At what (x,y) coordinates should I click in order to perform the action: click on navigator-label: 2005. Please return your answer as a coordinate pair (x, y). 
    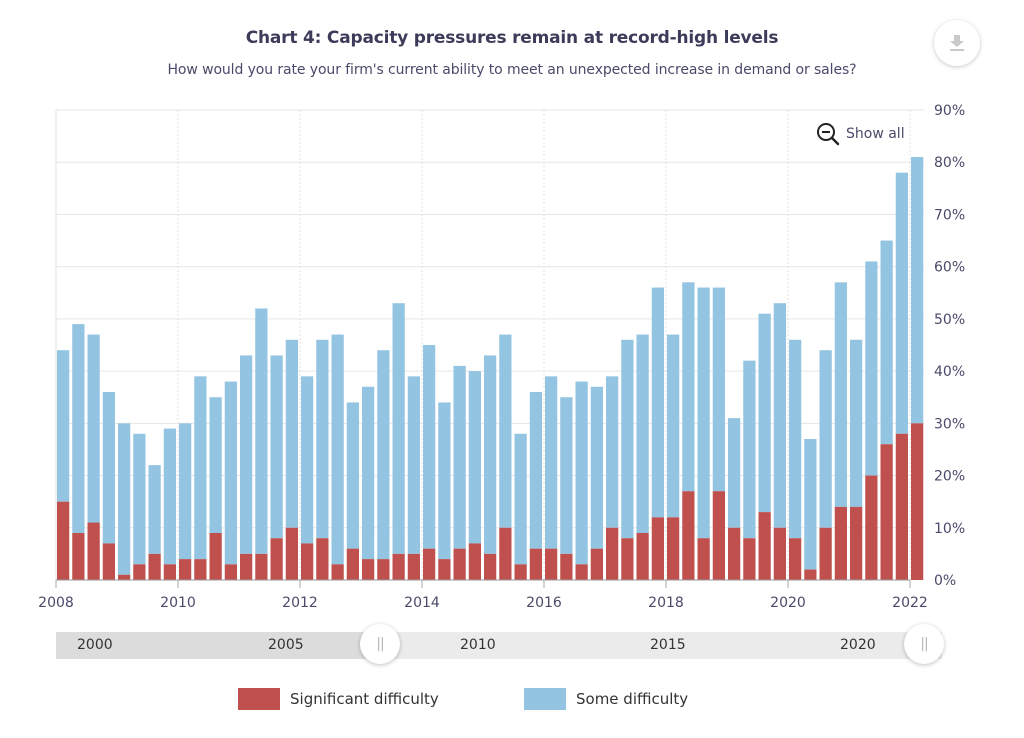
    Looking at the image, I should click on (286, 645).